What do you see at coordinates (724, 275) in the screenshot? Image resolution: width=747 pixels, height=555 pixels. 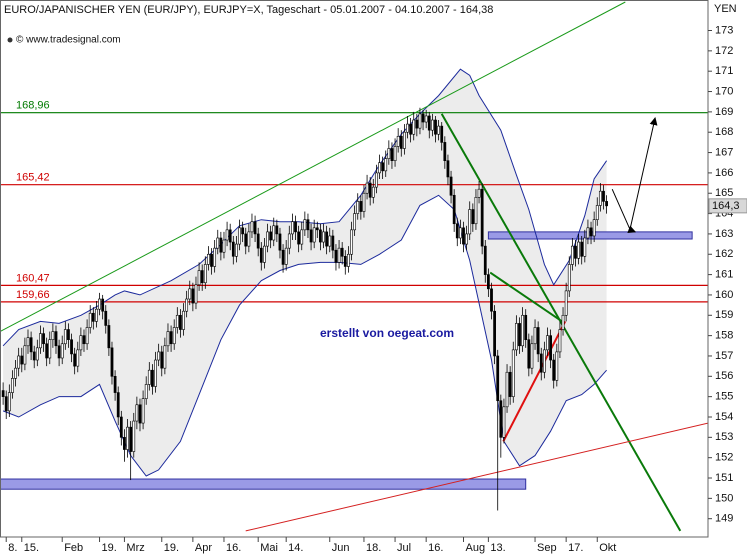 I see `y-tick-label: 161` at bounding box center [724, 275].